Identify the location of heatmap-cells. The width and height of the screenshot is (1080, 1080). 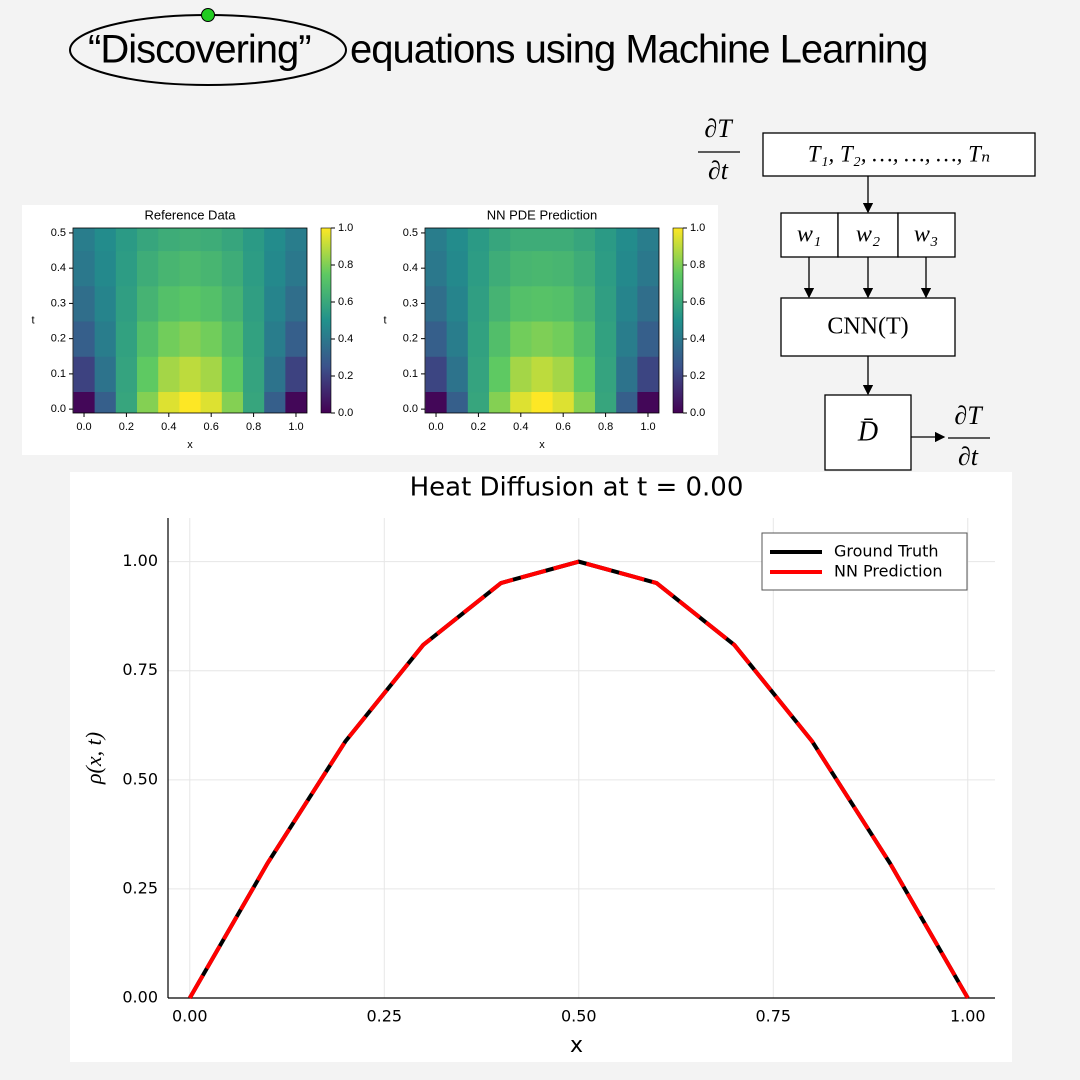
(542, 320).